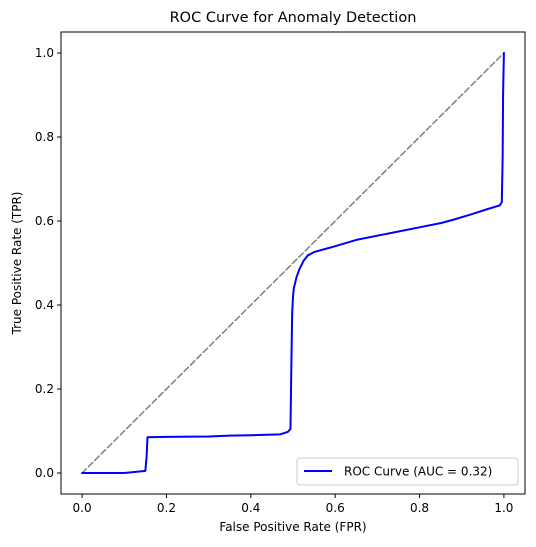  What do you see at coordinates (292, 527) in the screenshot?
I see `x-axis-label: False Positive Rate (FPR)` at bounding box center [292, 527].